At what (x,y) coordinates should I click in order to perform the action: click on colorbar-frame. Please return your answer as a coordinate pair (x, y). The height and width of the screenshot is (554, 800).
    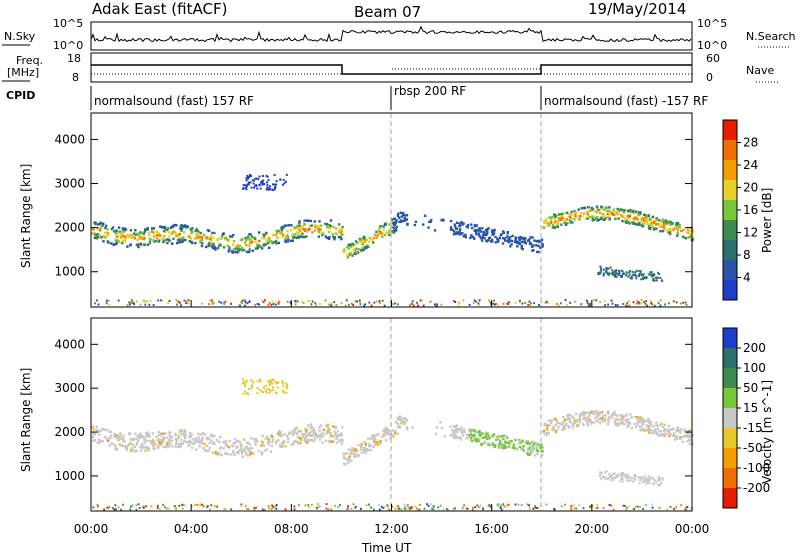
    Looking at the image, I should click on (730, 418).